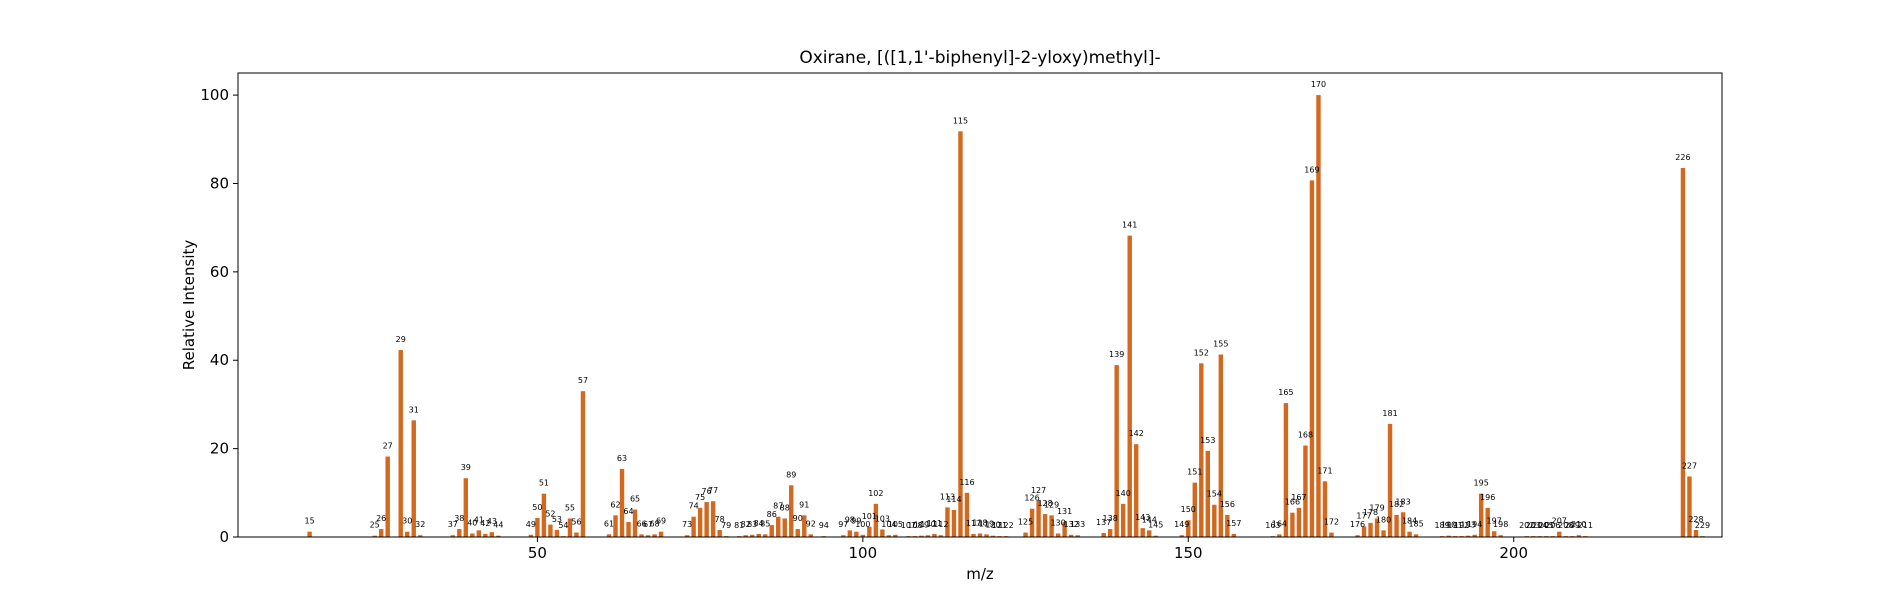 The height and width of the screenshot is (600, 1900). I want to click on bar-label-mz-145: 145, so click(1155, 525).